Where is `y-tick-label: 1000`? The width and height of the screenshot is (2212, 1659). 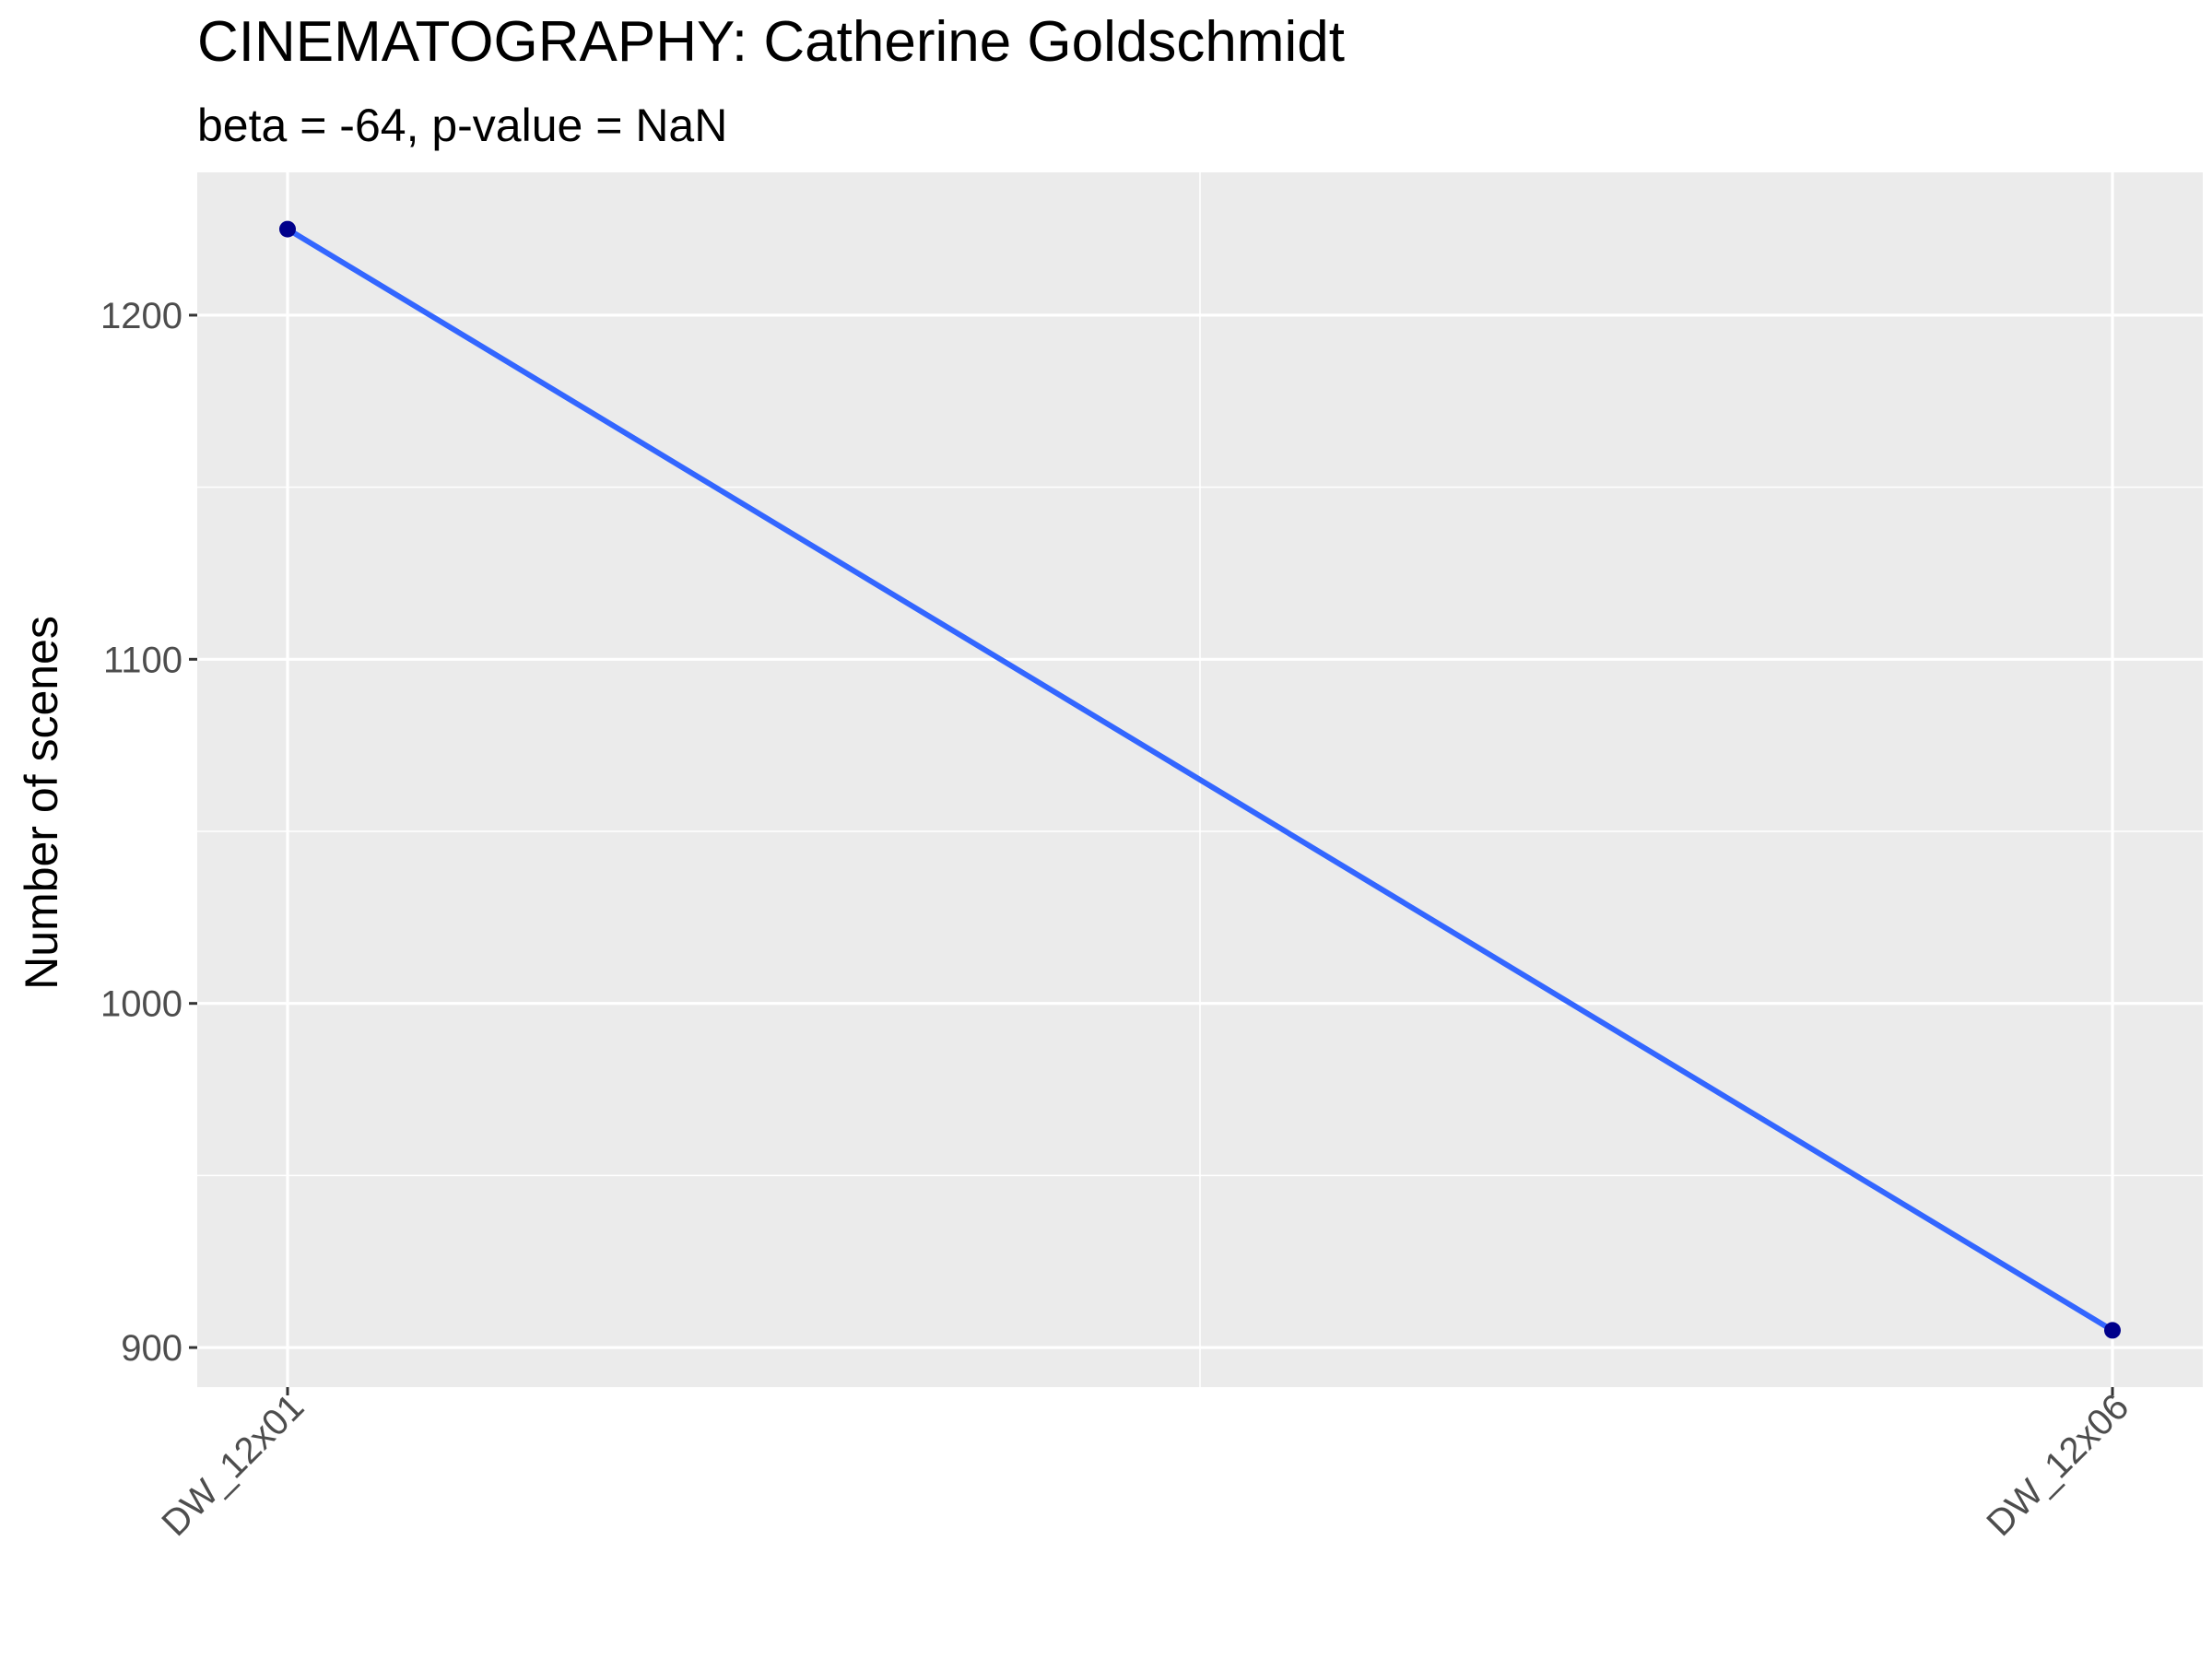 y-tick-label: 1000 is located at coordinates (141, 1004).